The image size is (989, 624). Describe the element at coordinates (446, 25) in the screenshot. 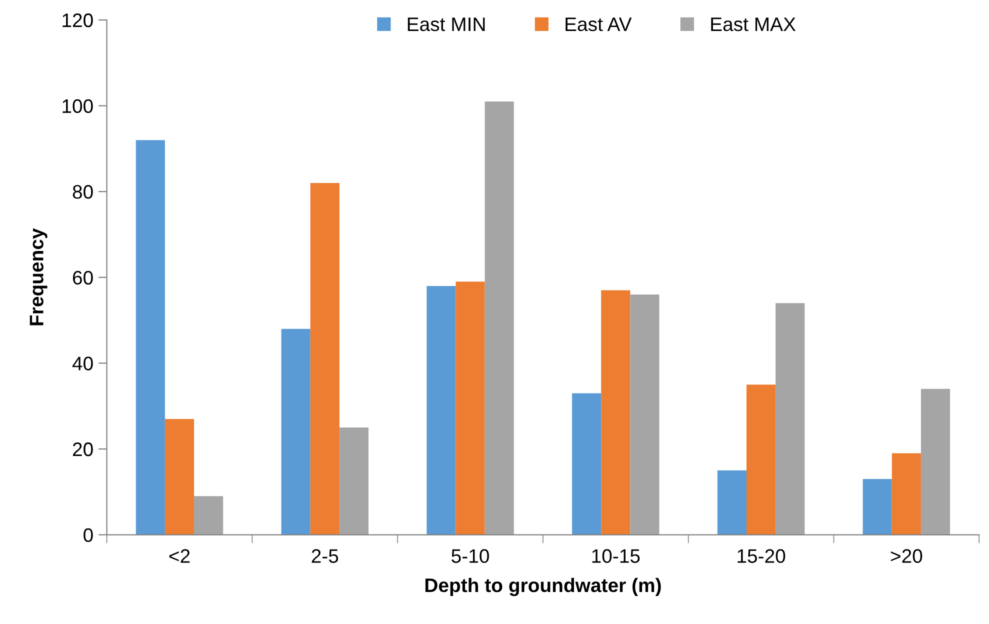

I see `legend-label: East MIN` at that location.